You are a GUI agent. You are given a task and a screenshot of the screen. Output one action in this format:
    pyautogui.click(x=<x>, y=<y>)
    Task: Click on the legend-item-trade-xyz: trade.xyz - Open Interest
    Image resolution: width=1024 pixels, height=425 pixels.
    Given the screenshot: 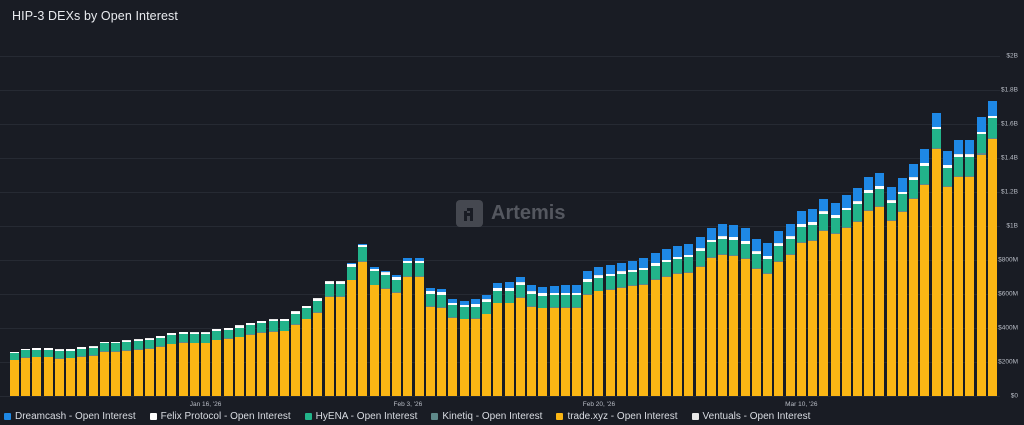 What is the action you would take?
    pyautogui.click(x=617, y=416)
    